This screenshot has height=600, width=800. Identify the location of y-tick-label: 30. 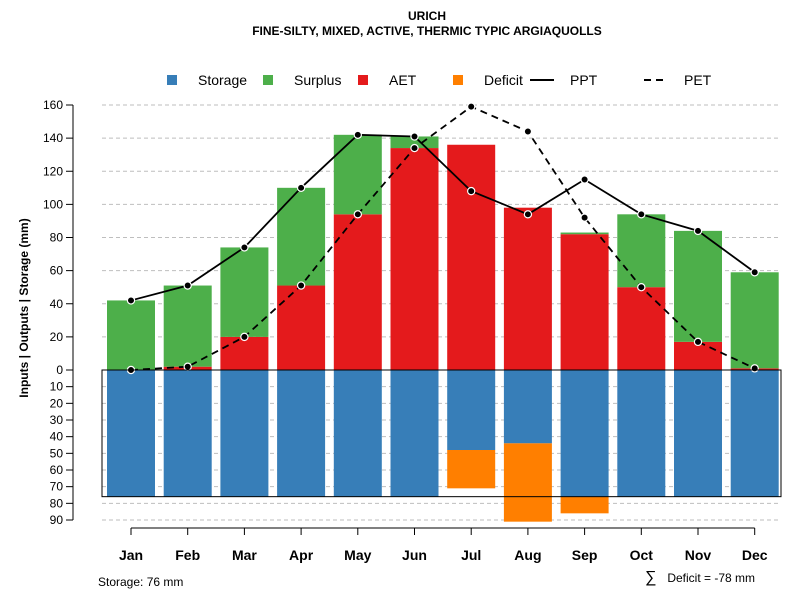
(57, 420).